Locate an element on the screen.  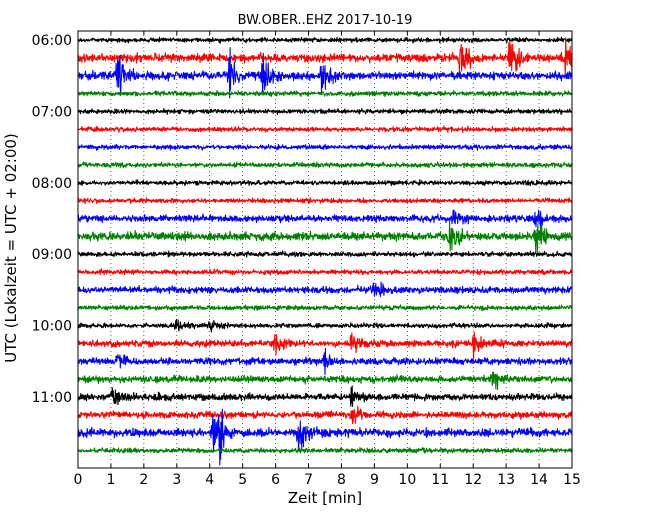
y-tick-label: 08:00 is located at coordinates (52, 184).